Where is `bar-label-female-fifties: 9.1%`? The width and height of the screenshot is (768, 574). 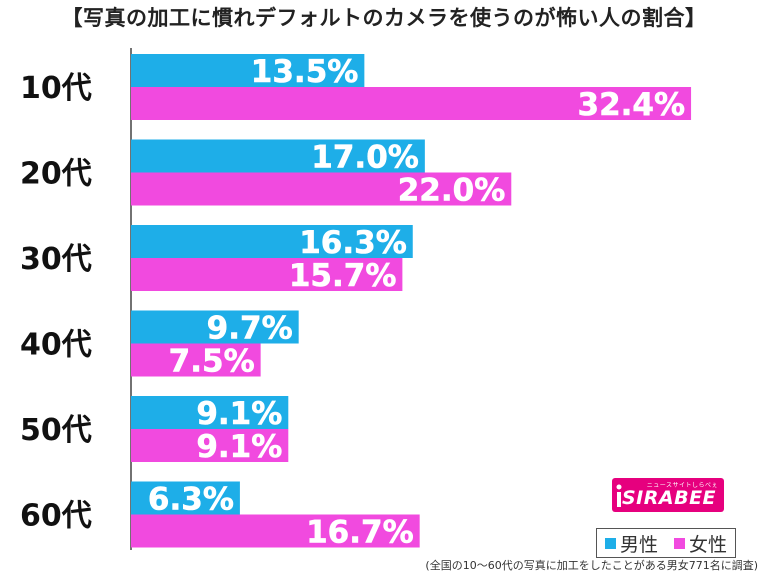 bar-label-female-fifties: 9.1% is located at coordinates (239, 447).